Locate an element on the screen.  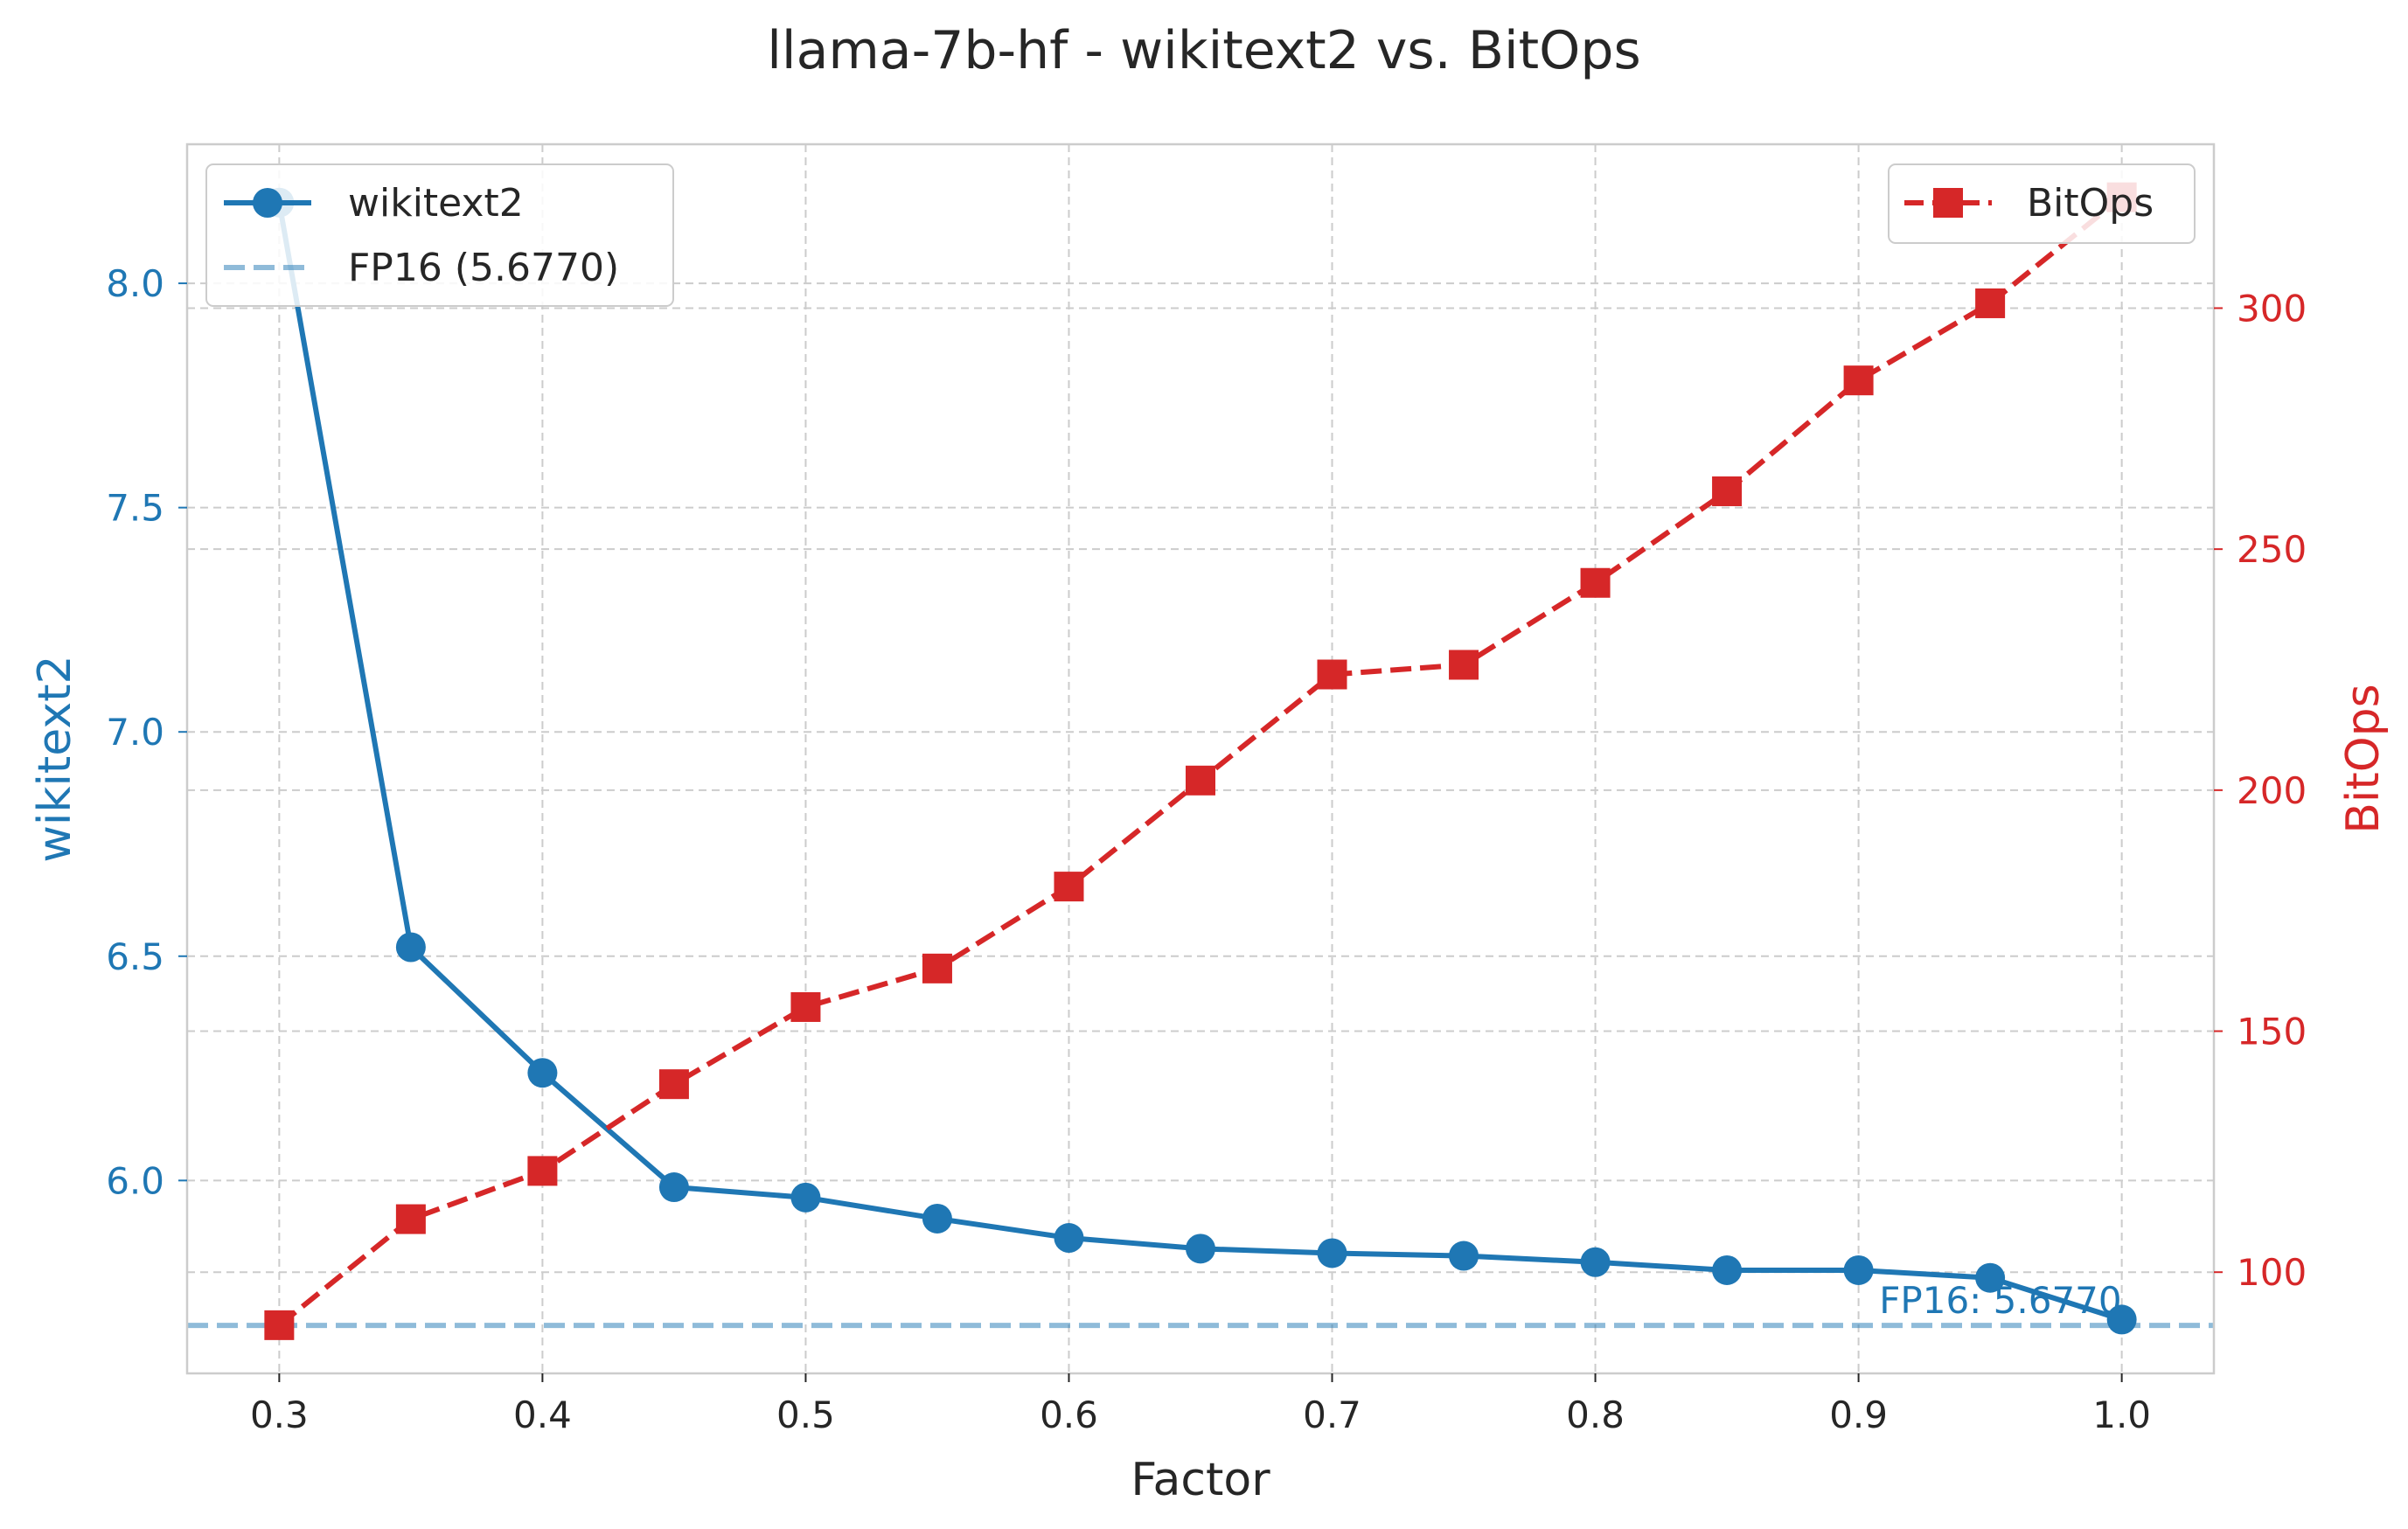
y-left-tick-label: 8.0 is located at coordinates (135, 283).